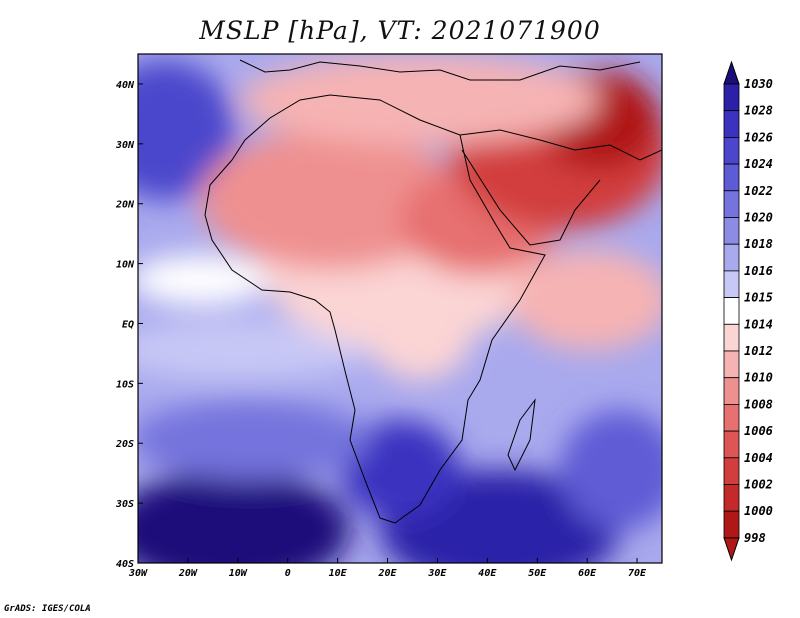  What do you see at coordinates (288, 573) in the screenshot?
I see `x-tick-label: 0` at bounding box center [288, 573].